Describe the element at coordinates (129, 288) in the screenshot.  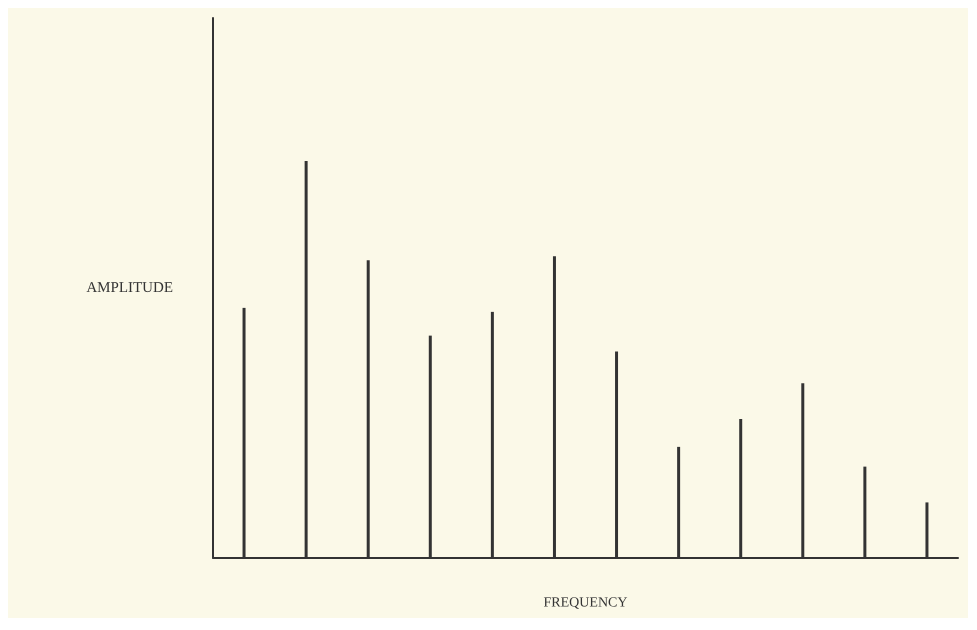
I see `y-axis-title: AMPLITUDE` at that location.